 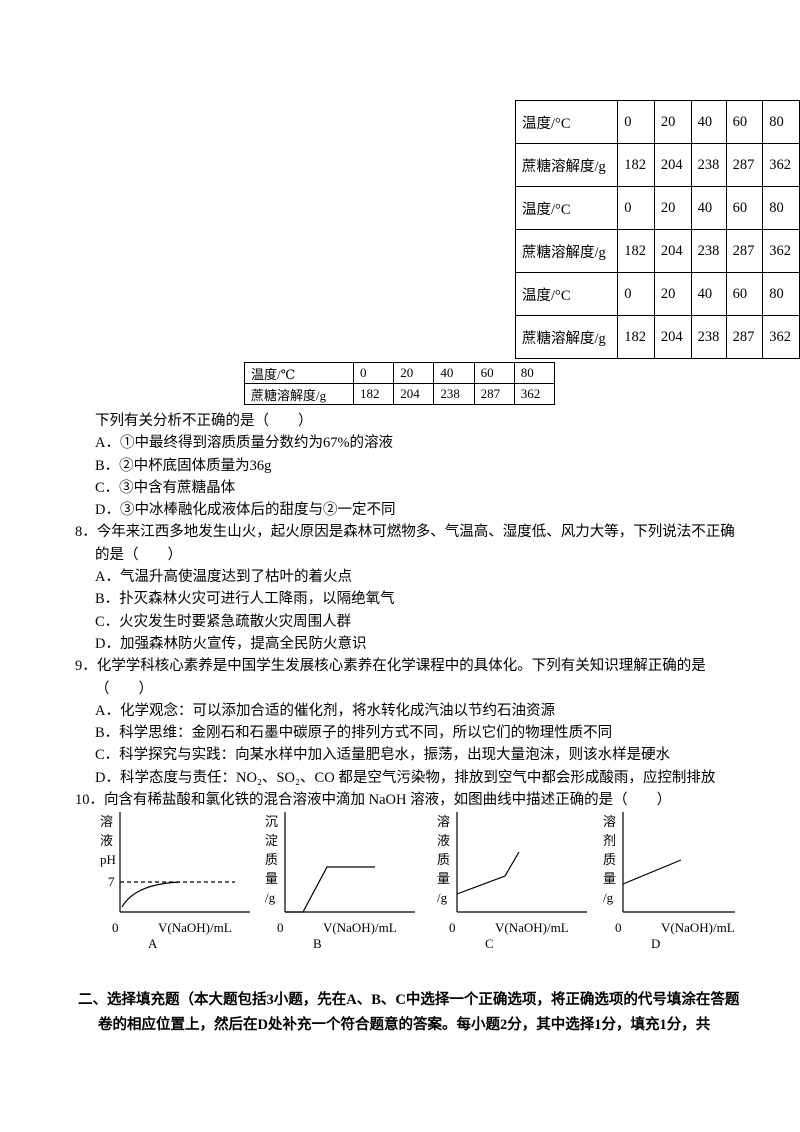 I want to click on graph: 沉淀质量/g 0 V(NaOH)/mLB, so click(x=340, y=881).